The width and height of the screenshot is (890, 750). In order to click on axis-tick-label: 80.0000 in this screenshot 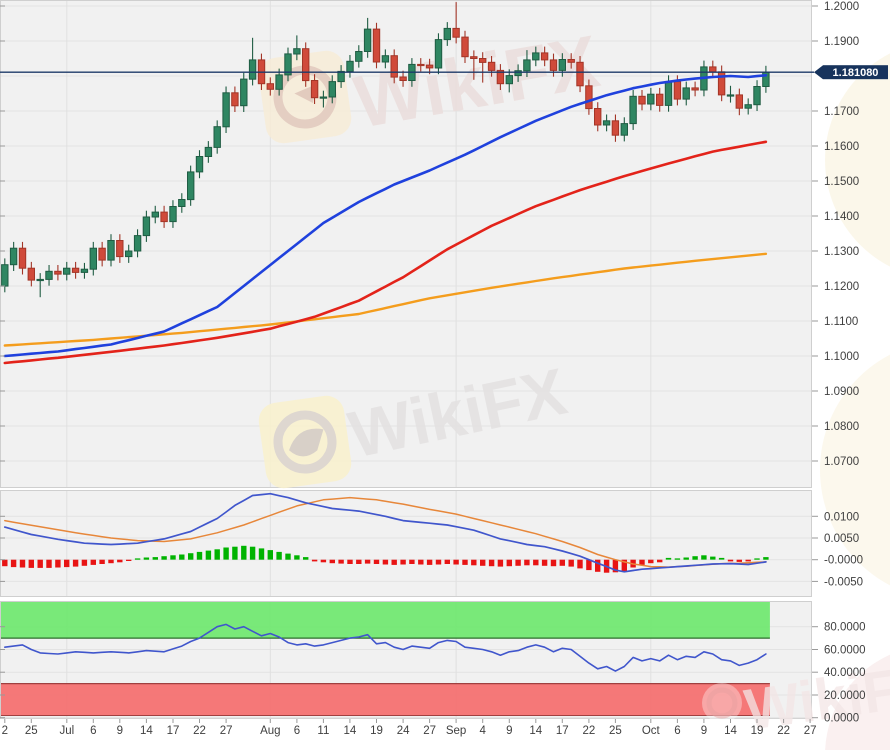, I will do `click(845, 628)`.